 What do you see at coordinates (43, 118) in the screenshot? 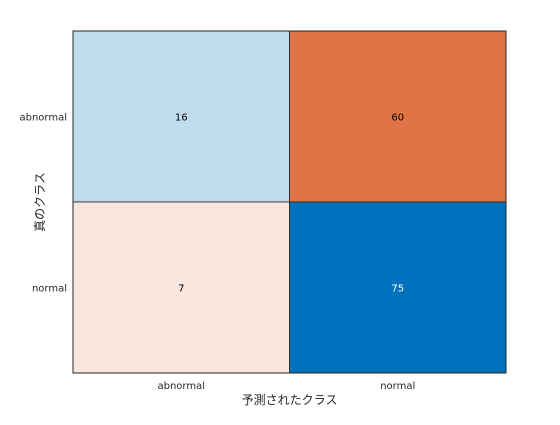
I see `y-tick-abnormal: abnormal` at bounding box center [43, 118].